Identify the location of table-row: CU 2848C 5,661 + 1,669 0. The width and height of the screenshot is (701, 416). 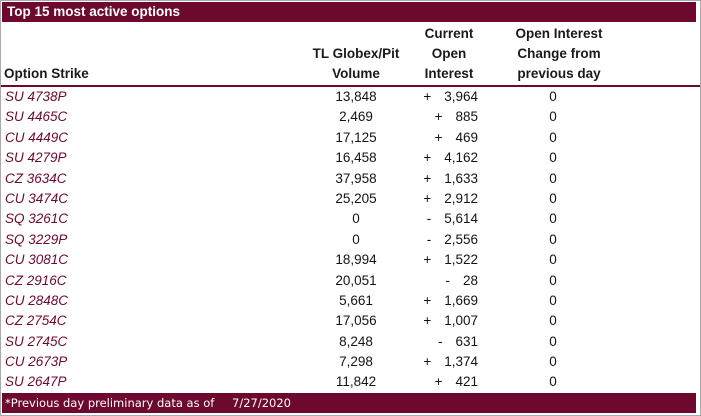
(350, 301).